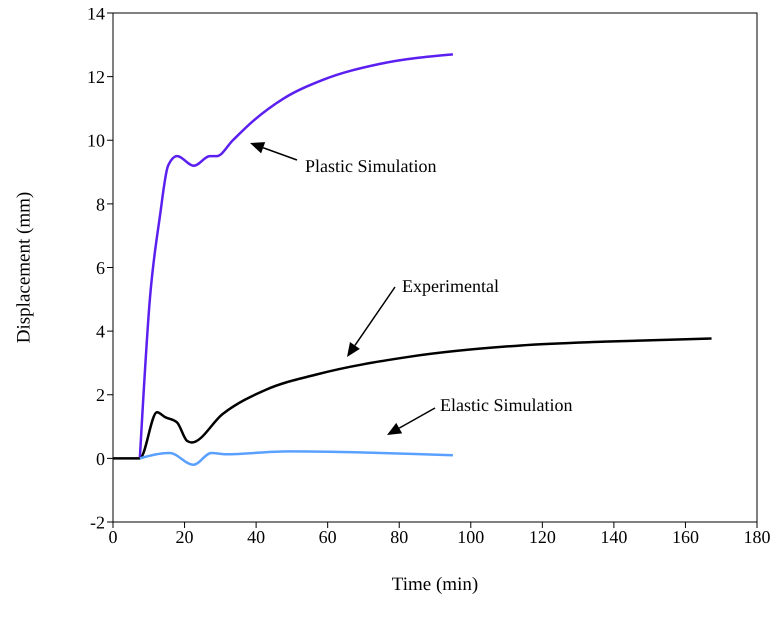 The height and width of the screenshot is (619, 780). I want to click on x-tick-label: 100, so click(470, 536).